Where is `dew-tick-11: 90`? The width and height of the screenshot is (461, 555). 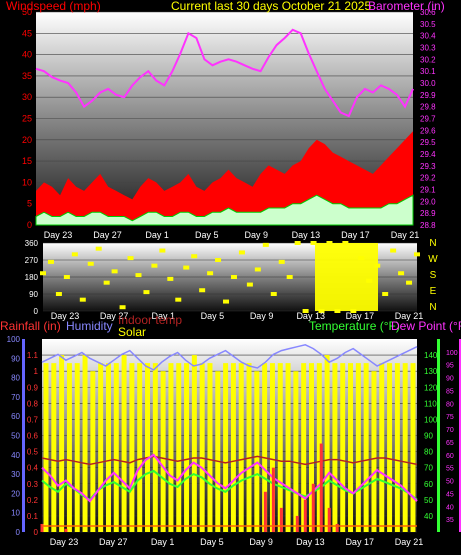 dew-tick-11: 90 is located at coordinates (450, 379).